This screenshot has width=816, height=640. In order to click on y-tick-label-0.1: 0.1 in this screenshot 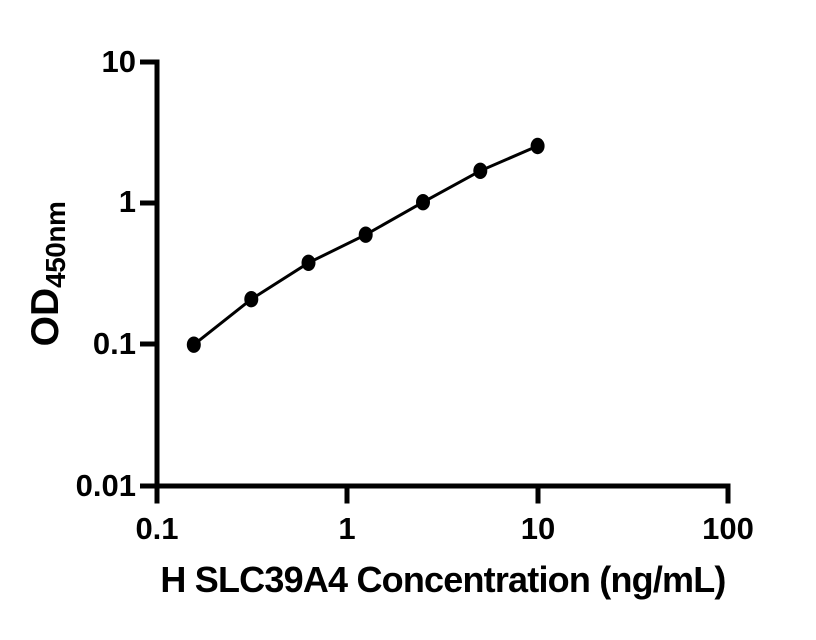, I will do `click(114, 343)`.